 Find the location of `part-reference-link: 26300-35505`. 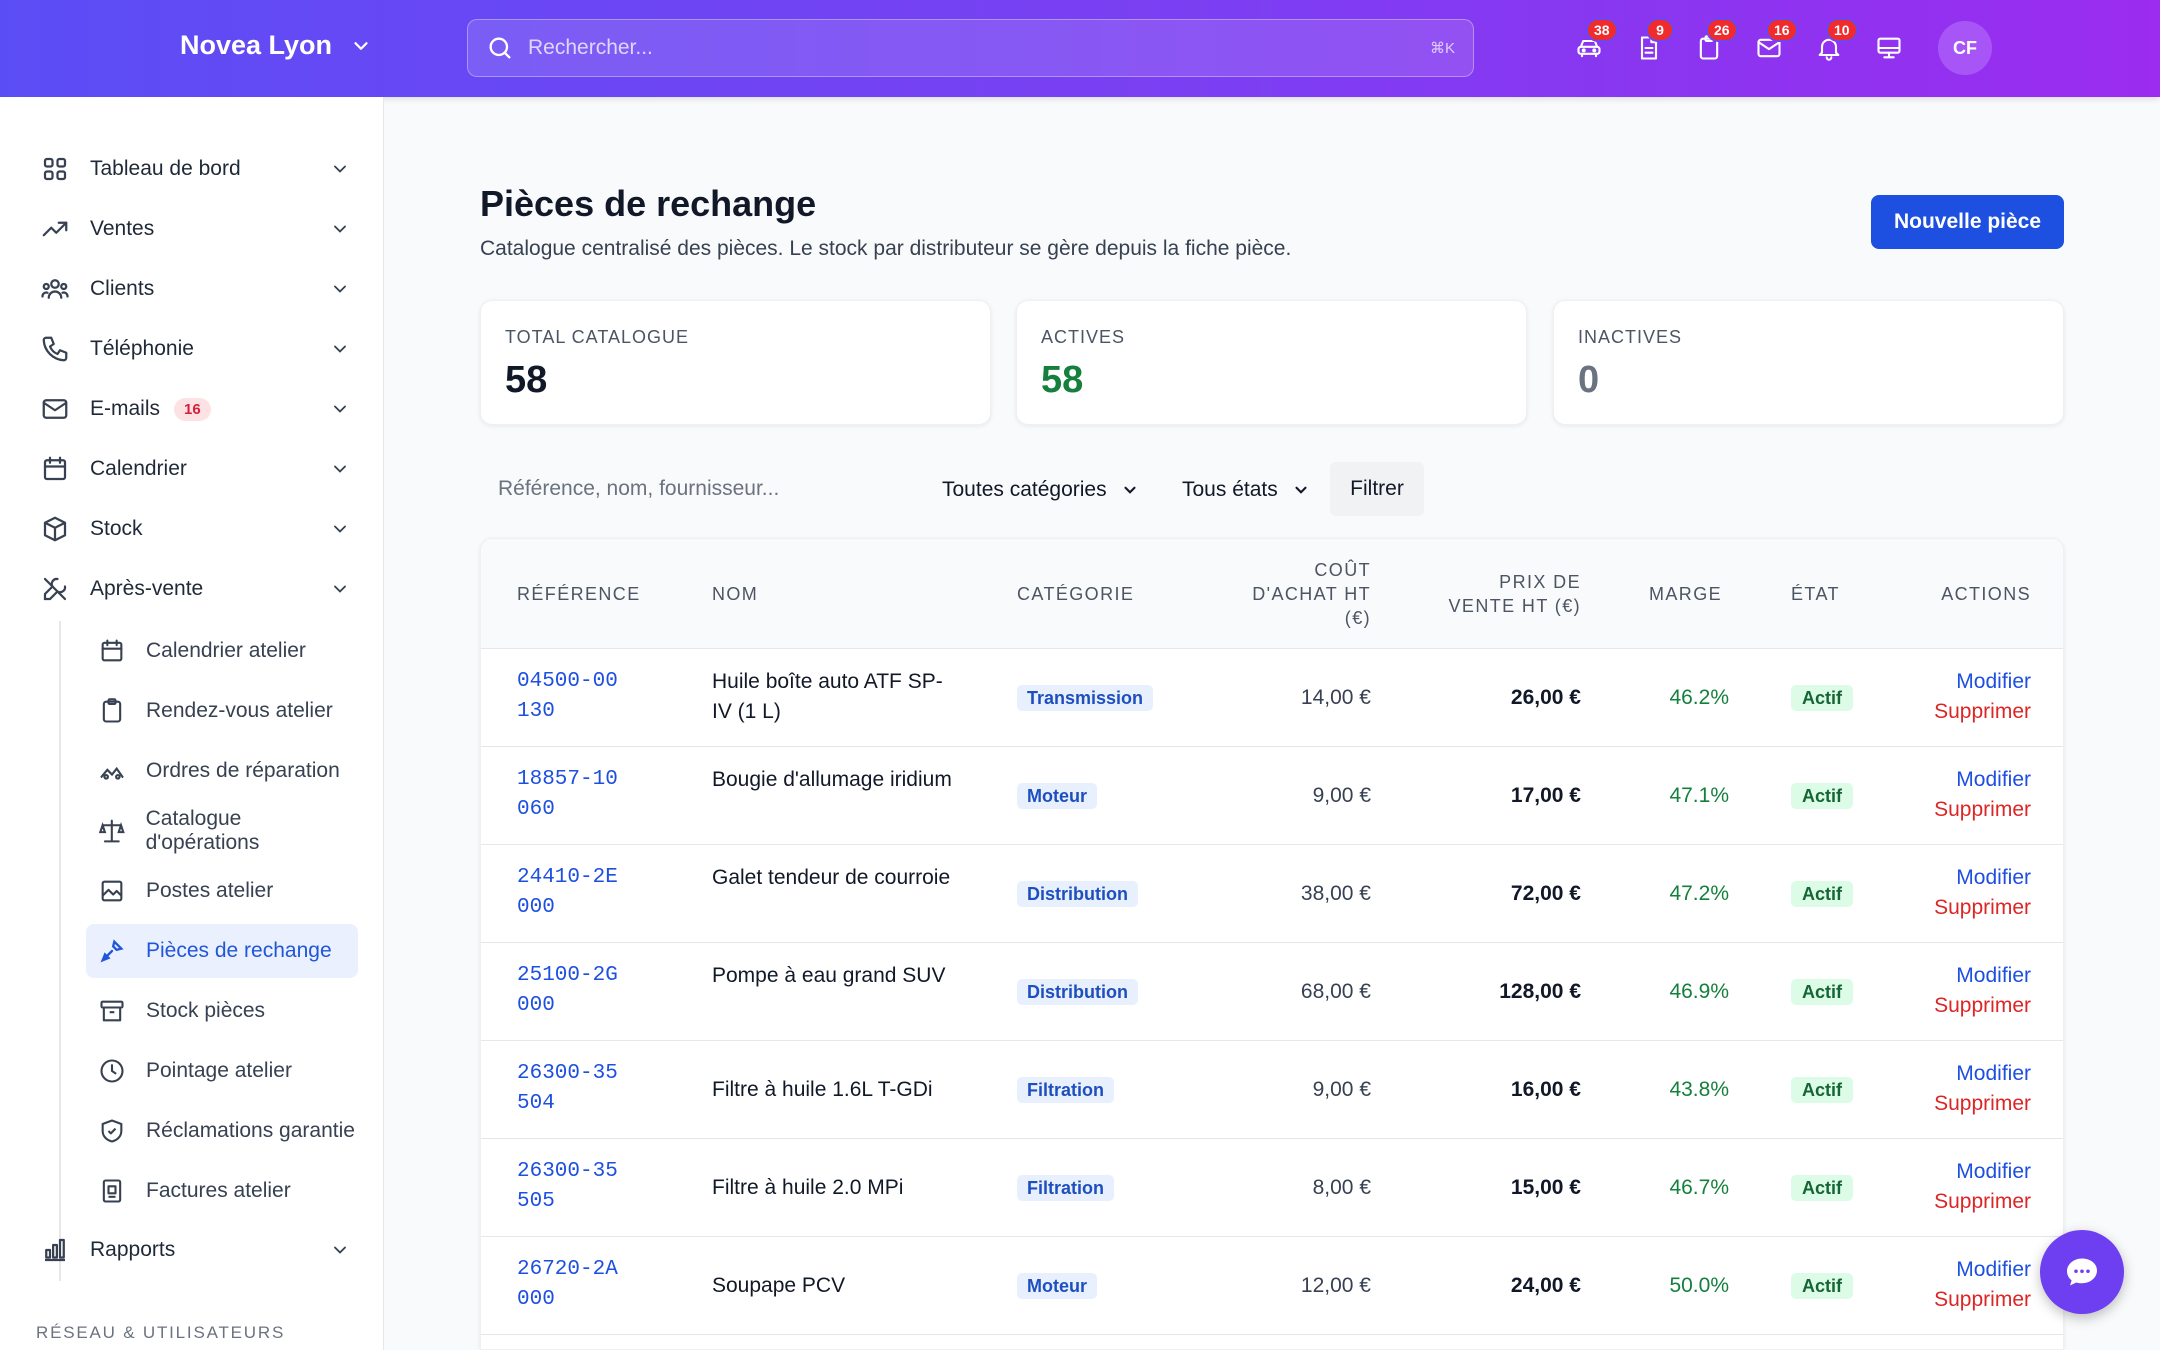

part-reference-link: 26300-35505 is located at coordinates (567, 1186).